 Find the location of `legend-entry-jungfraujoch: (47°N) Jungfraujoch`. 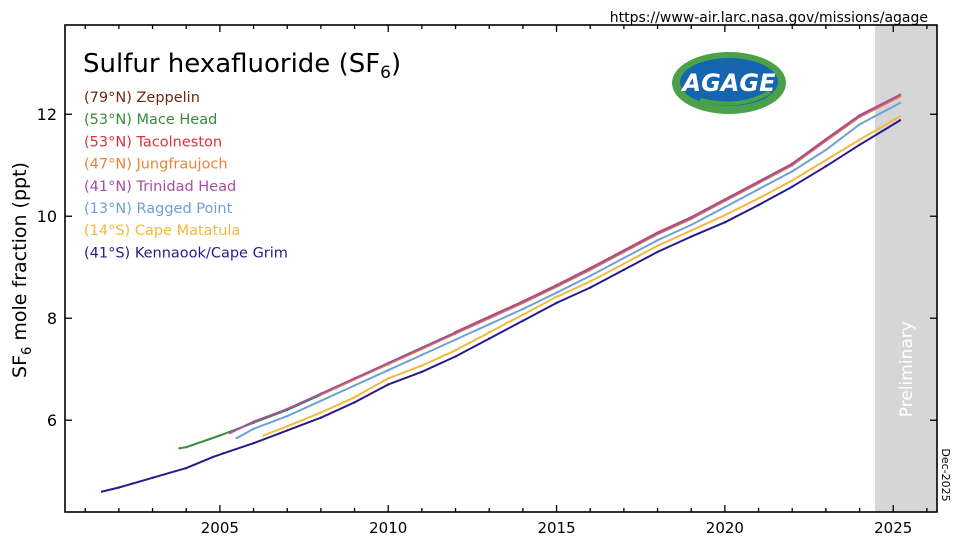

legend-entry-jungfraujoch: (47°N) Jungfraujoch is located at coordinates (156, 165).